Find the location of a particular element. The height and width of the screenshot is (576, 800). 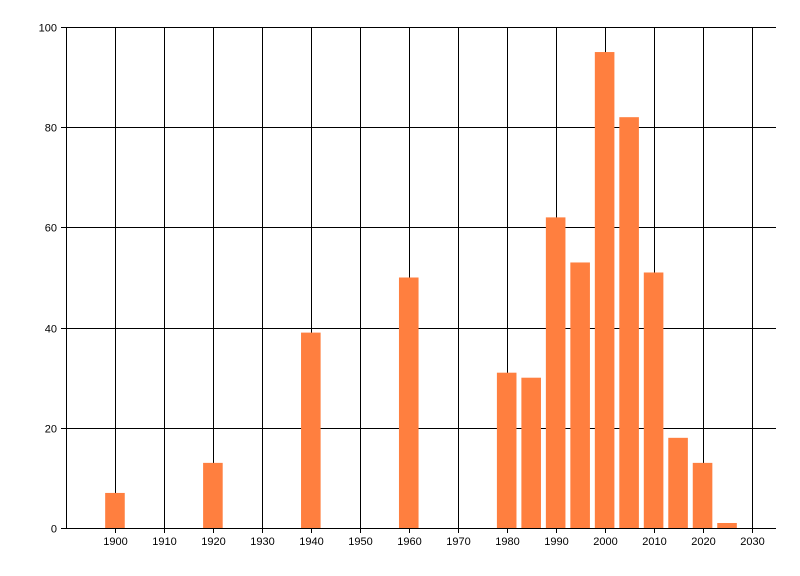

bar-1940 is located at coordinates (311, 430).